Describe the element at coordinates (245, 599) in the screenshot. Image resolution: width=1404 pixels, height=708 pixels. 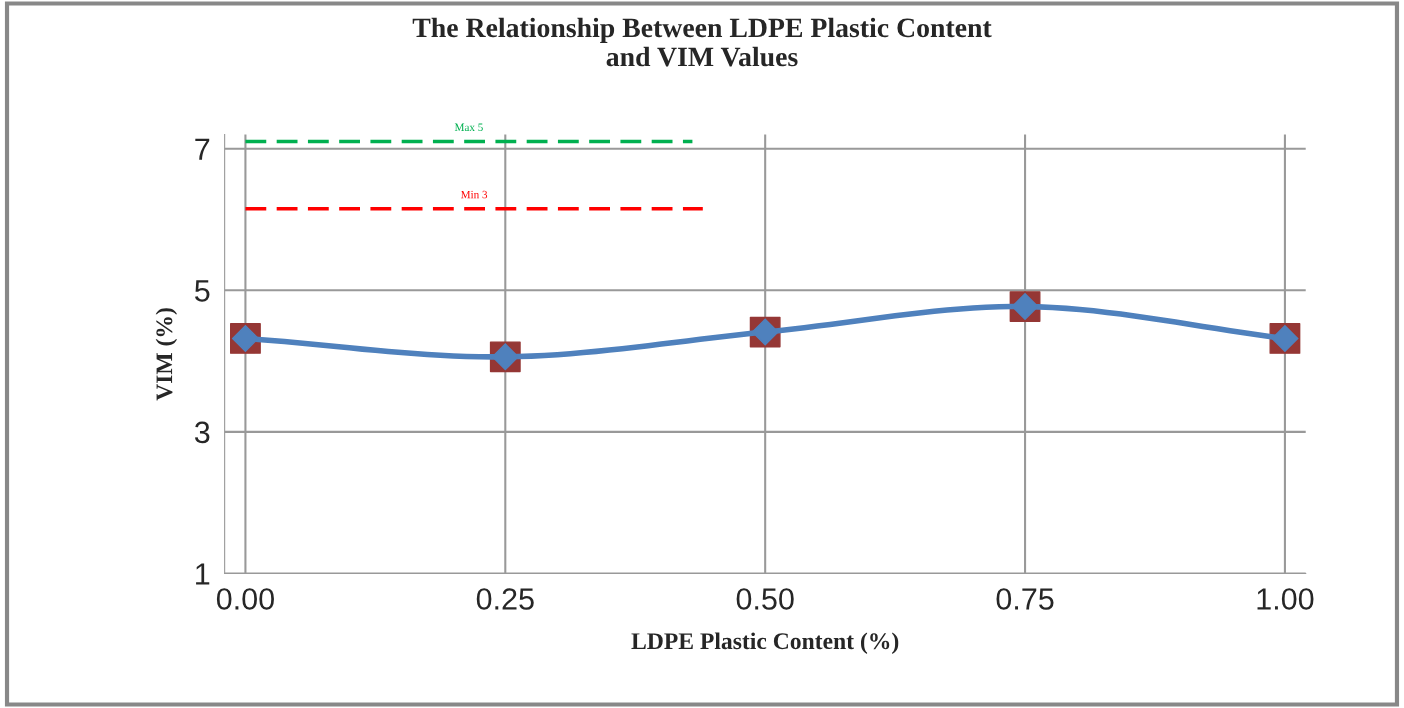
I see `x-tick-label: 0.00` at that location.